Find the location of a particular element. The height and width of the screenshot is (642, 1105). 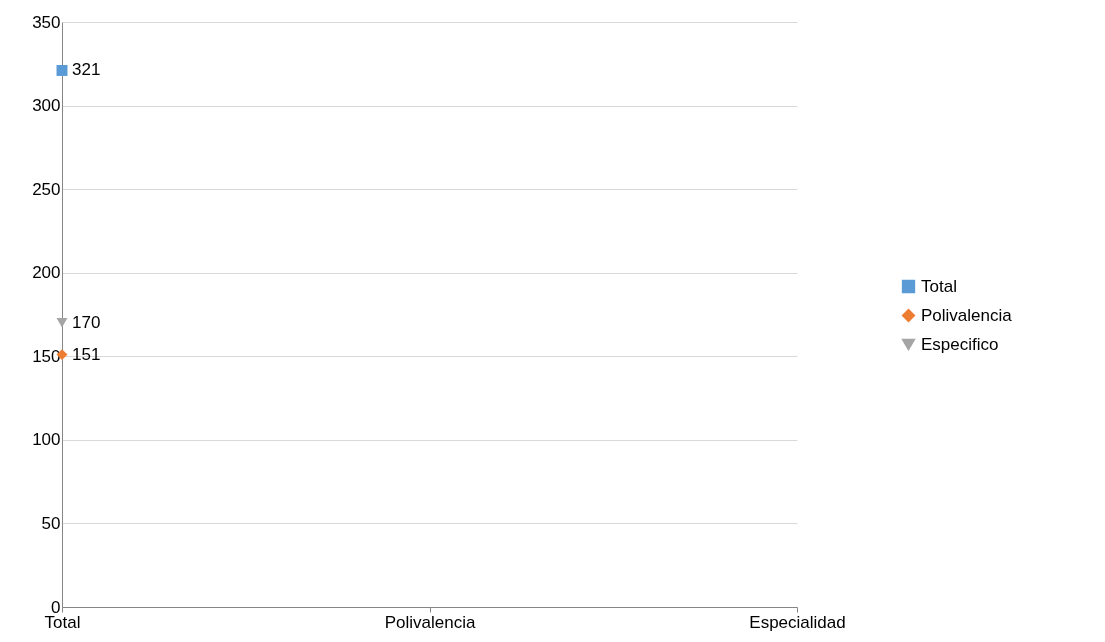

y-tick-label: 100 is located at coordinates (46, 440).